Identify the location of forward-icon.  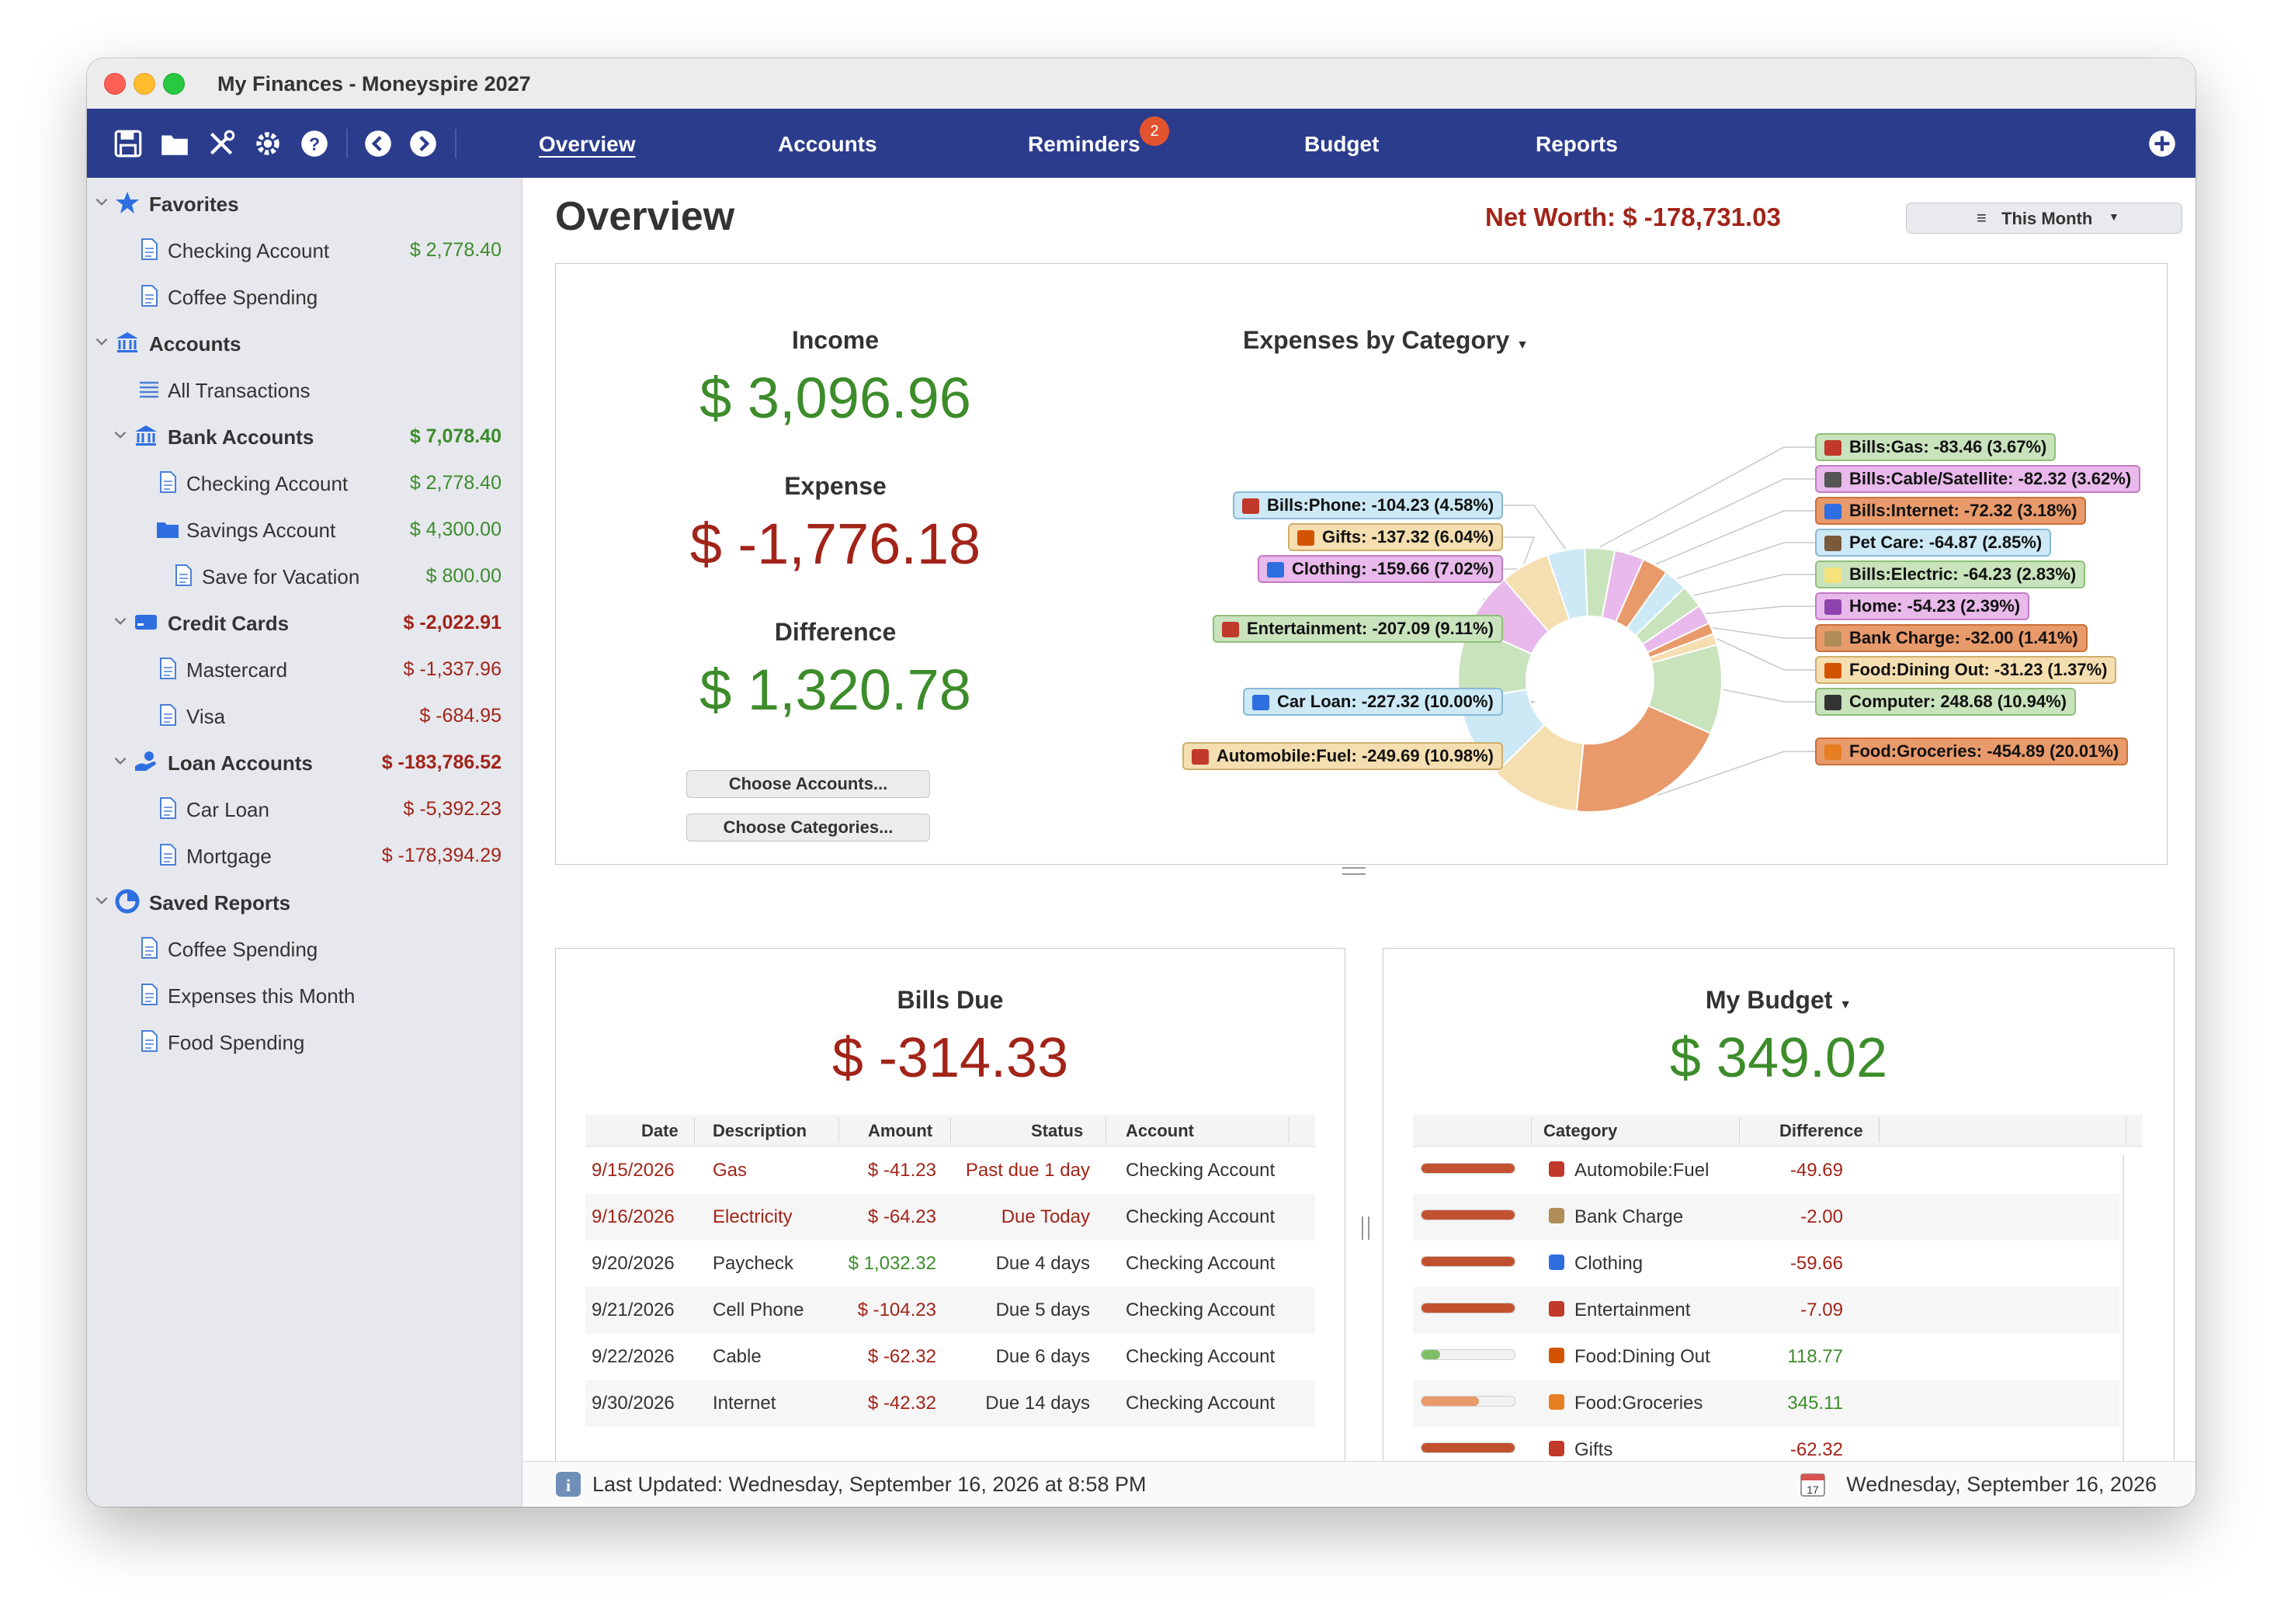
(423, 143).